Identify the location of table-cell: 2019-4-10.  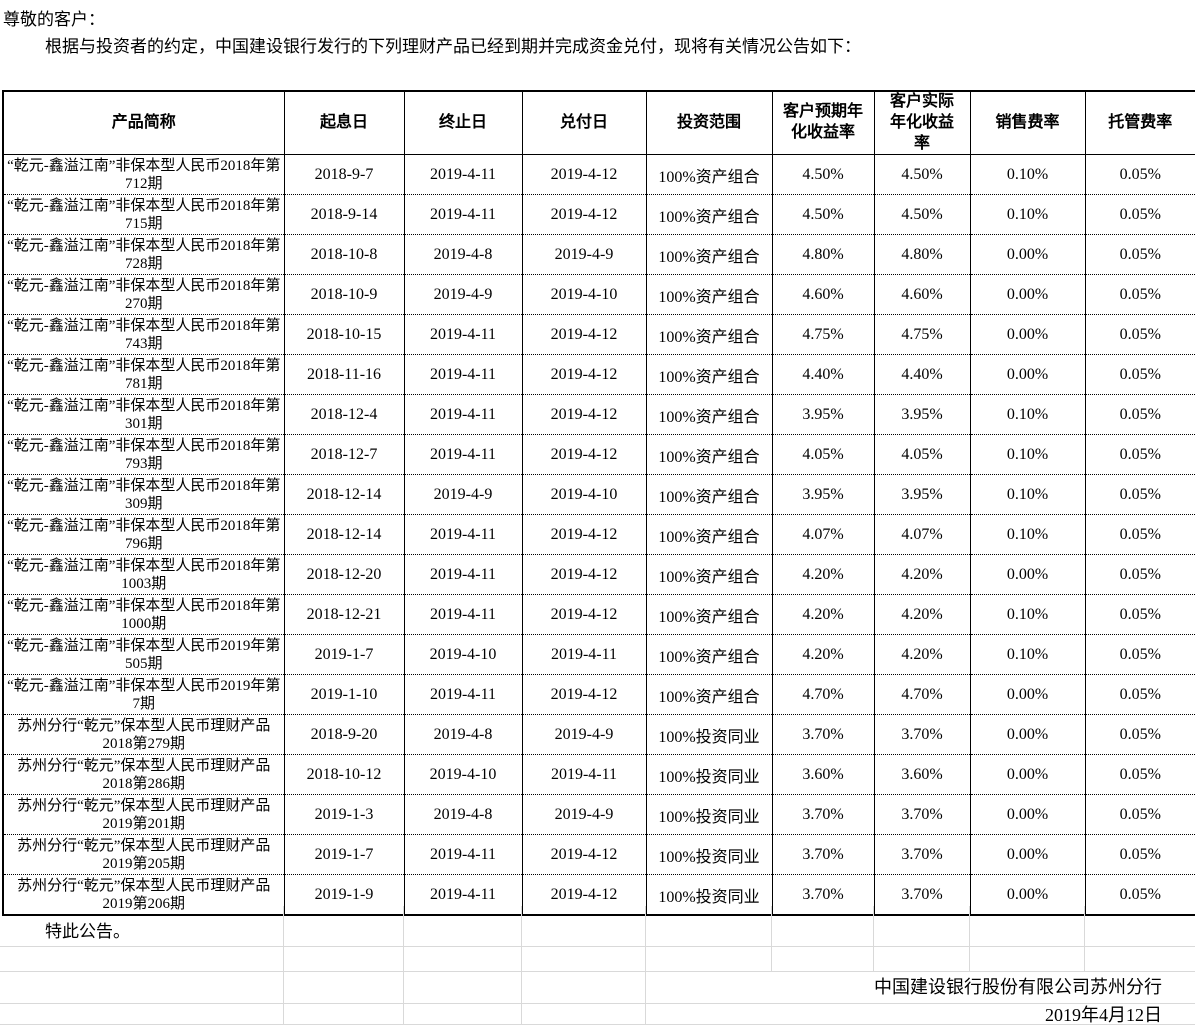
(584, 494).